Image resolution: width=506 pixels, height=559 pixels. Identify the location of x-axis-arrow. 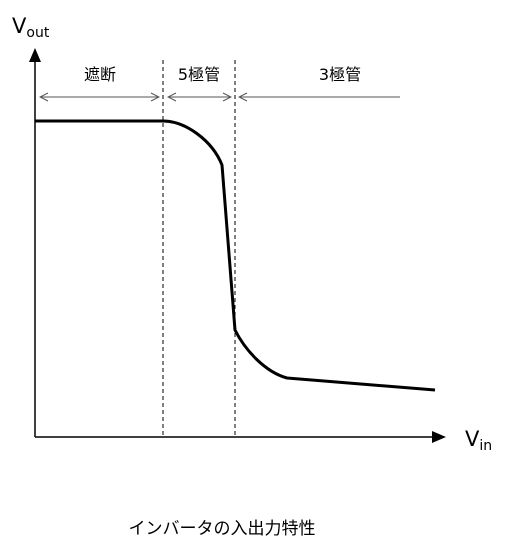
(439, 437).